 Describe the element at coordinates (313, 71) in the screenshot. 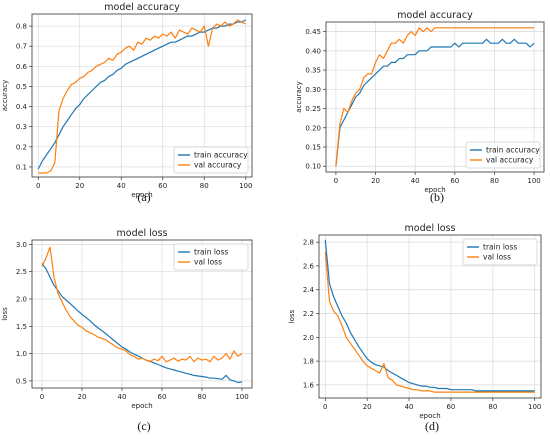

I see `y-tick-label: 0.35` at that location.